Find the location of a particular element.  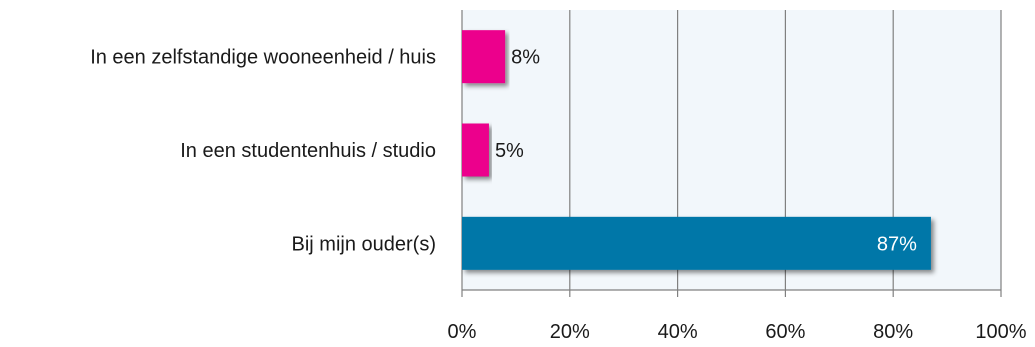

category-label: Bij mijn ouder(s) is located at coordinates (364, 244).